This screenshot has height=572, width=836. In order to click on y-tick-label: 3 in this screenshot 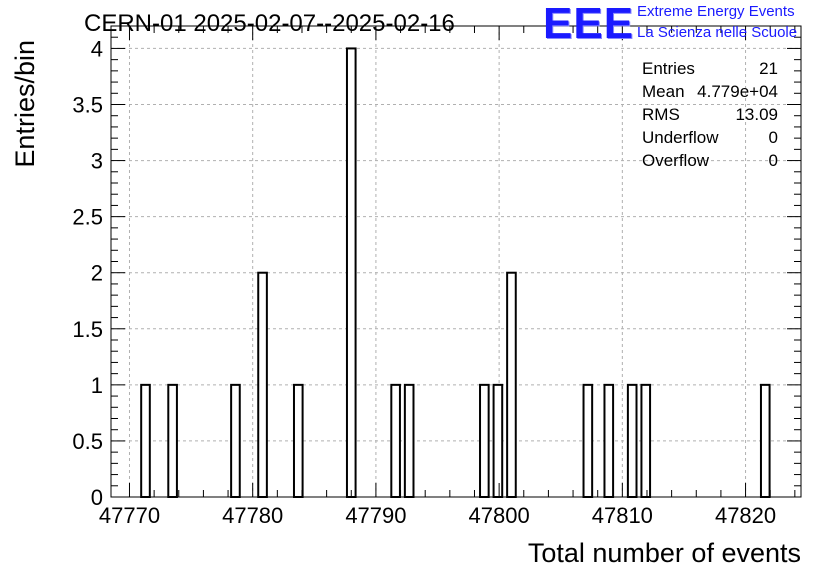, I will do `click(97, 161)`.